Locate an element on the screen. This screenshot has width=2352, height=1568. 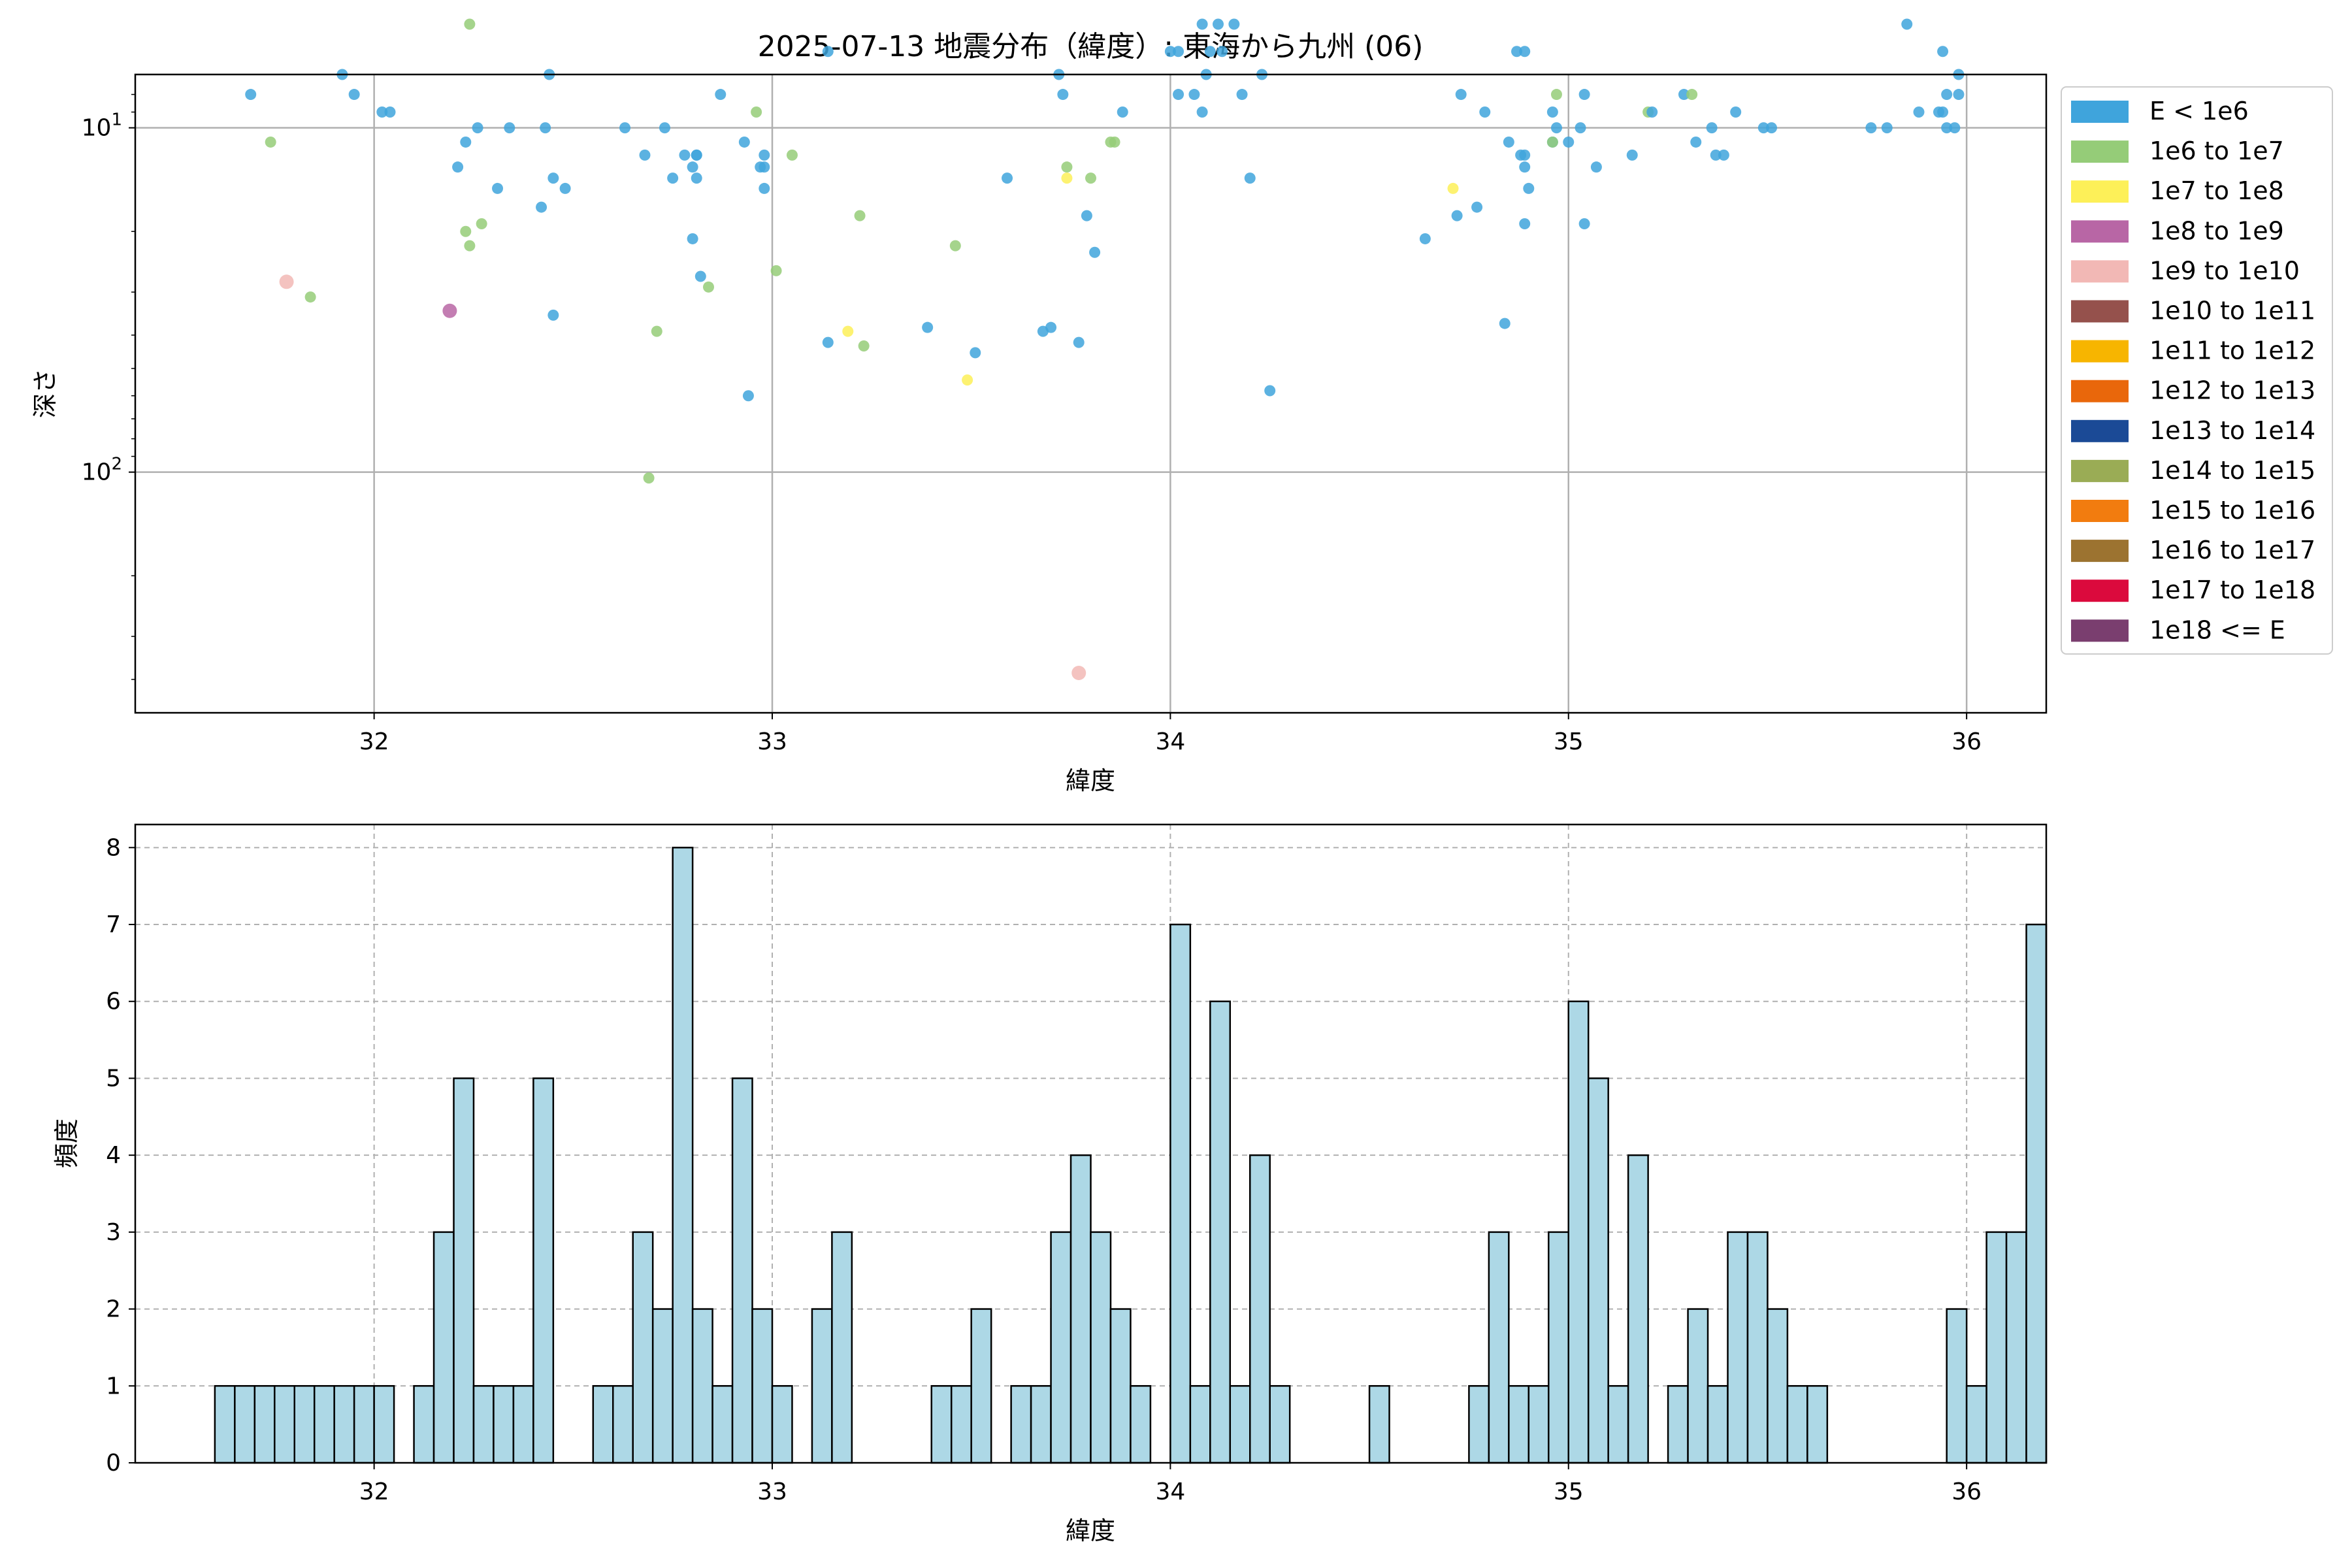
scatter-y-tick-exponent: 1 is located at coordinates (116, 120).